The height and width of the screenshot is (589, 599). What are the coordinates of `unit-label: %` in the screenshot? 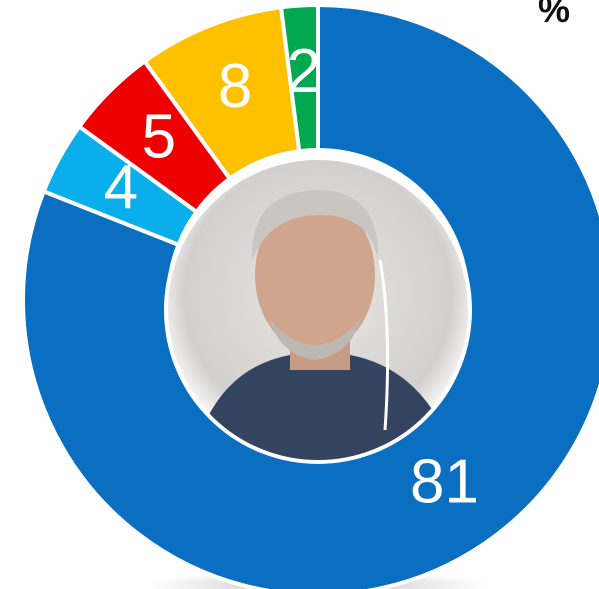 It's located at (554, 15).